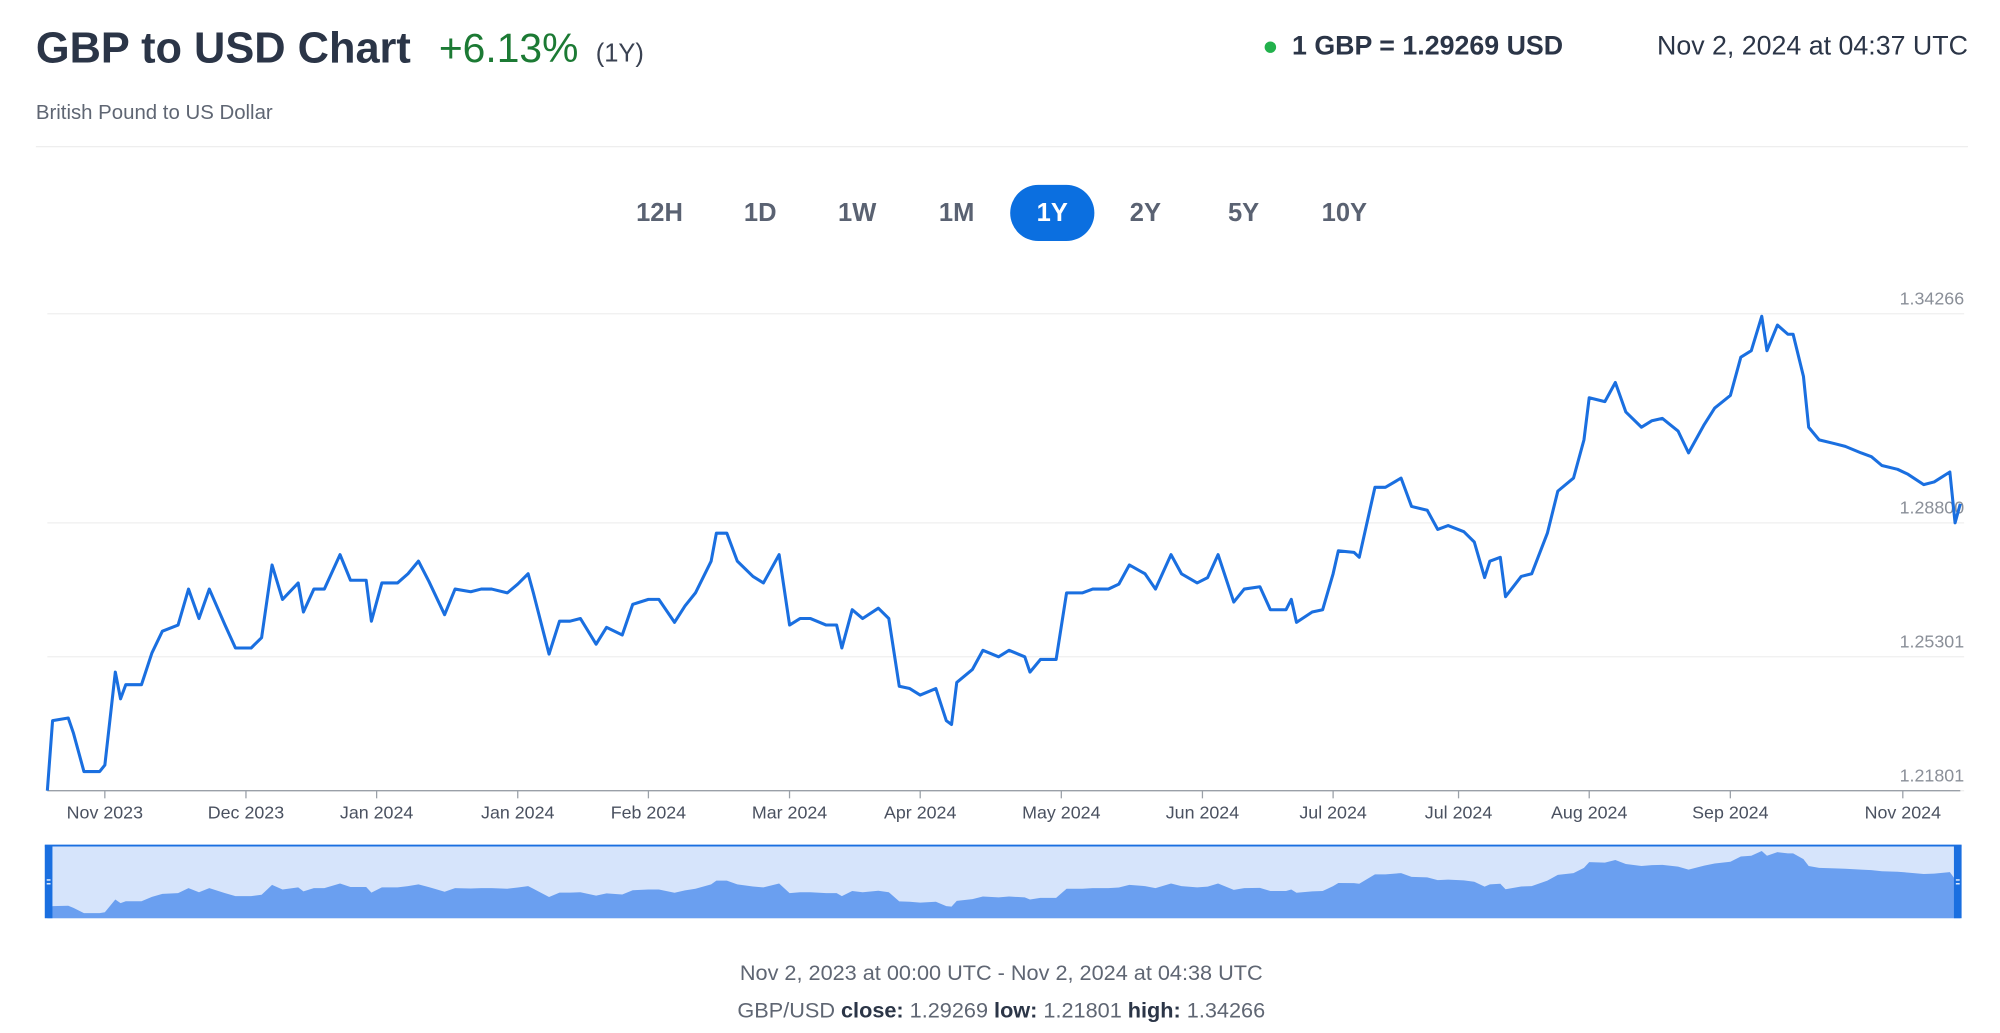  What do you see at coordinates (1001, 213) in the screenshot?
I see `range-selector: 12H 1D 1W 1M 1Y 2Y 5Y 10Y` at bounding box center [1001, 213].